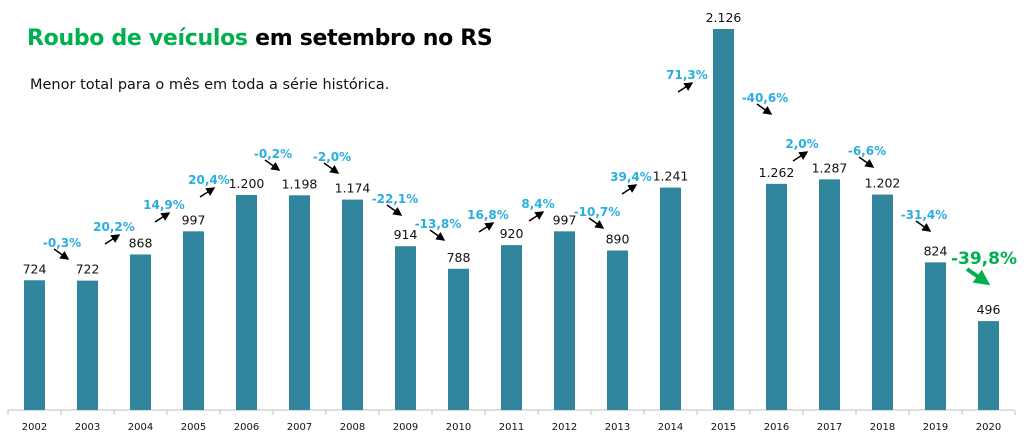 The width and height of the screenshot is (1024, 438). I want to click on value-label-2016: 1.262, so click(777, 172).